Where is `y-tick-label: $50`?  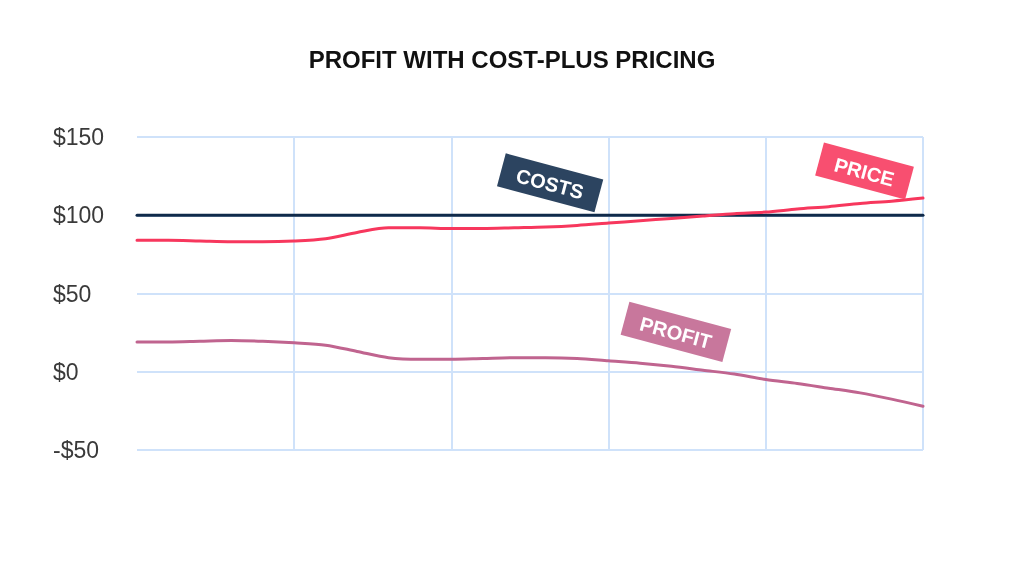 y-tick-label: $50 is located at coordinates (72, 293).